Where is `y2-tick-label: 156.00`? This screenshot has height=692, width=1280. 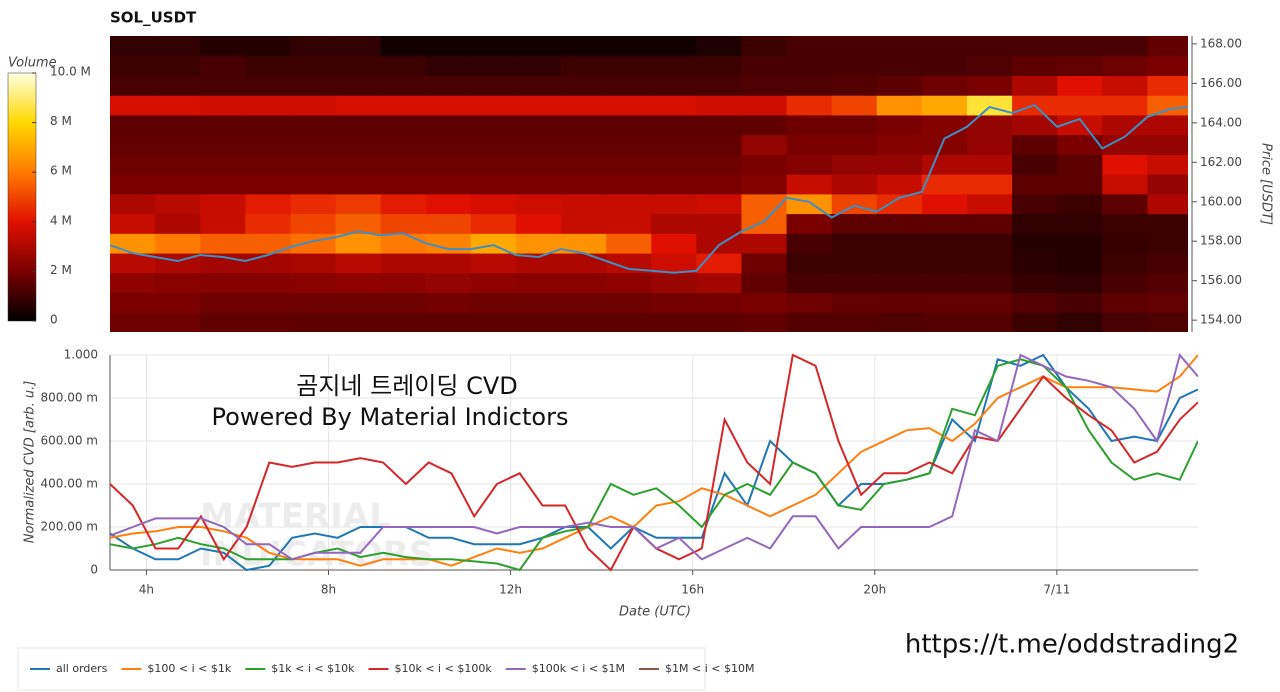
y2-tick-label: 156.00 is located at coordinates (1221, 280).